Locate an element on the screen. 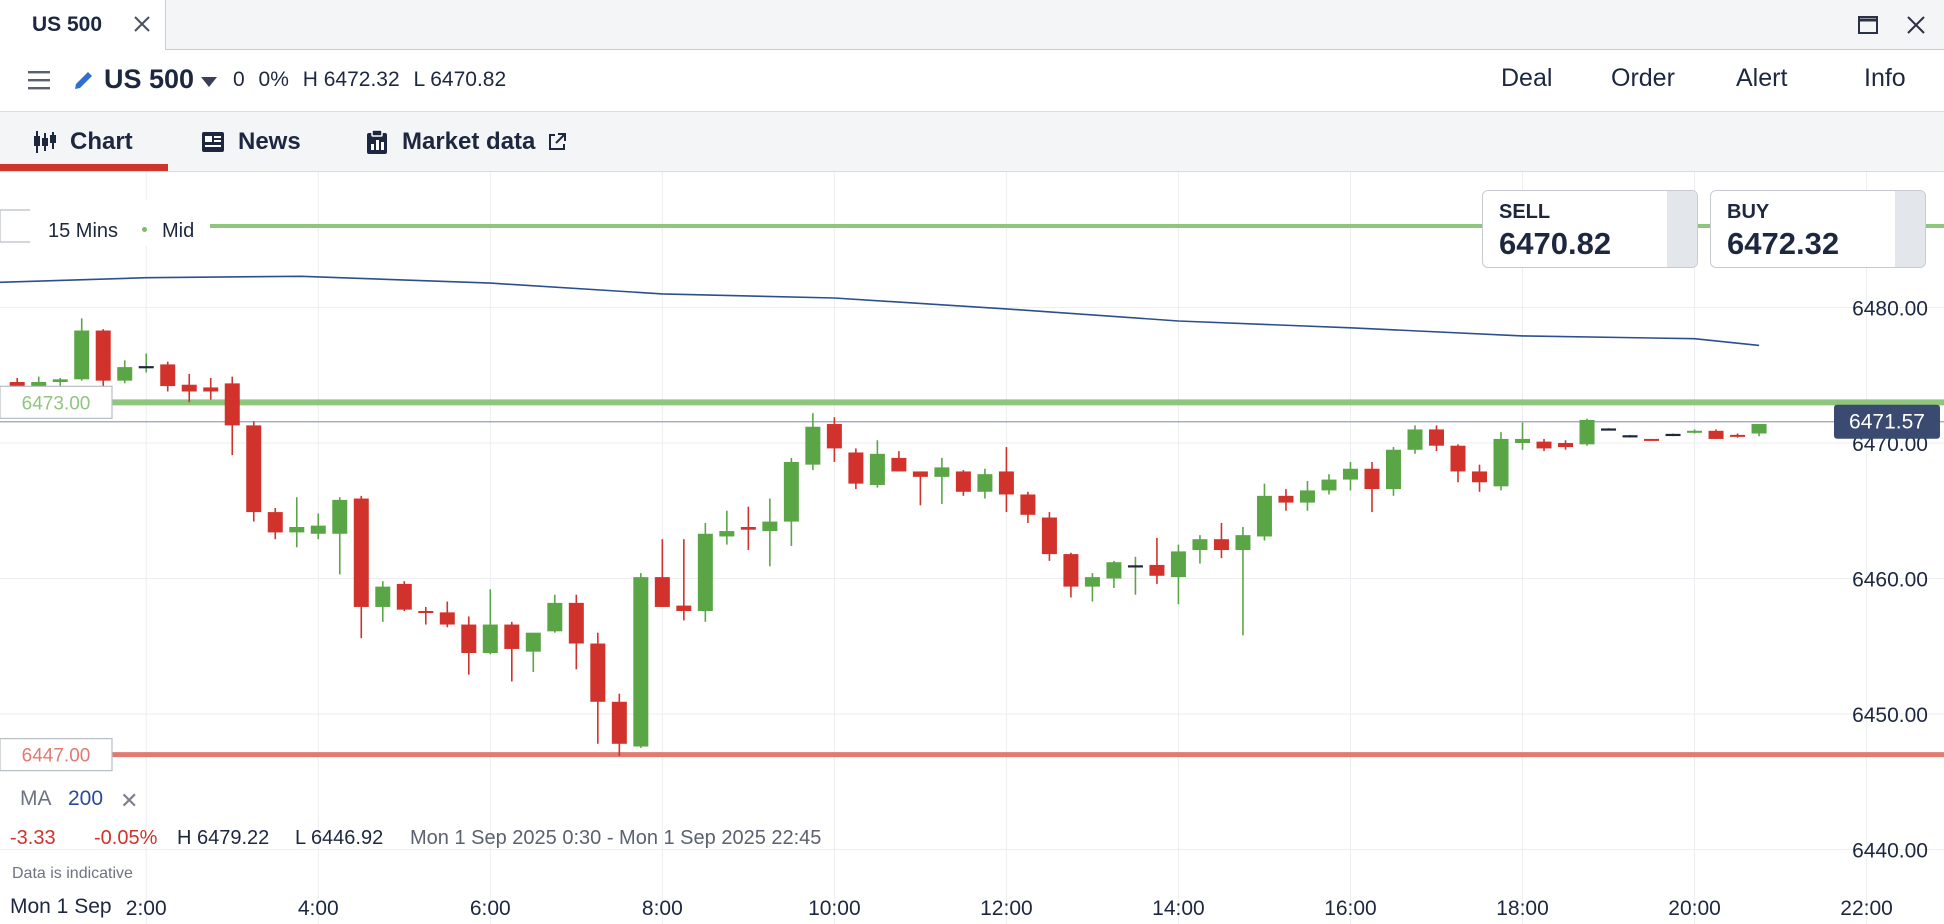  price-type-selector: Mid is located at coordinates (178, 231).